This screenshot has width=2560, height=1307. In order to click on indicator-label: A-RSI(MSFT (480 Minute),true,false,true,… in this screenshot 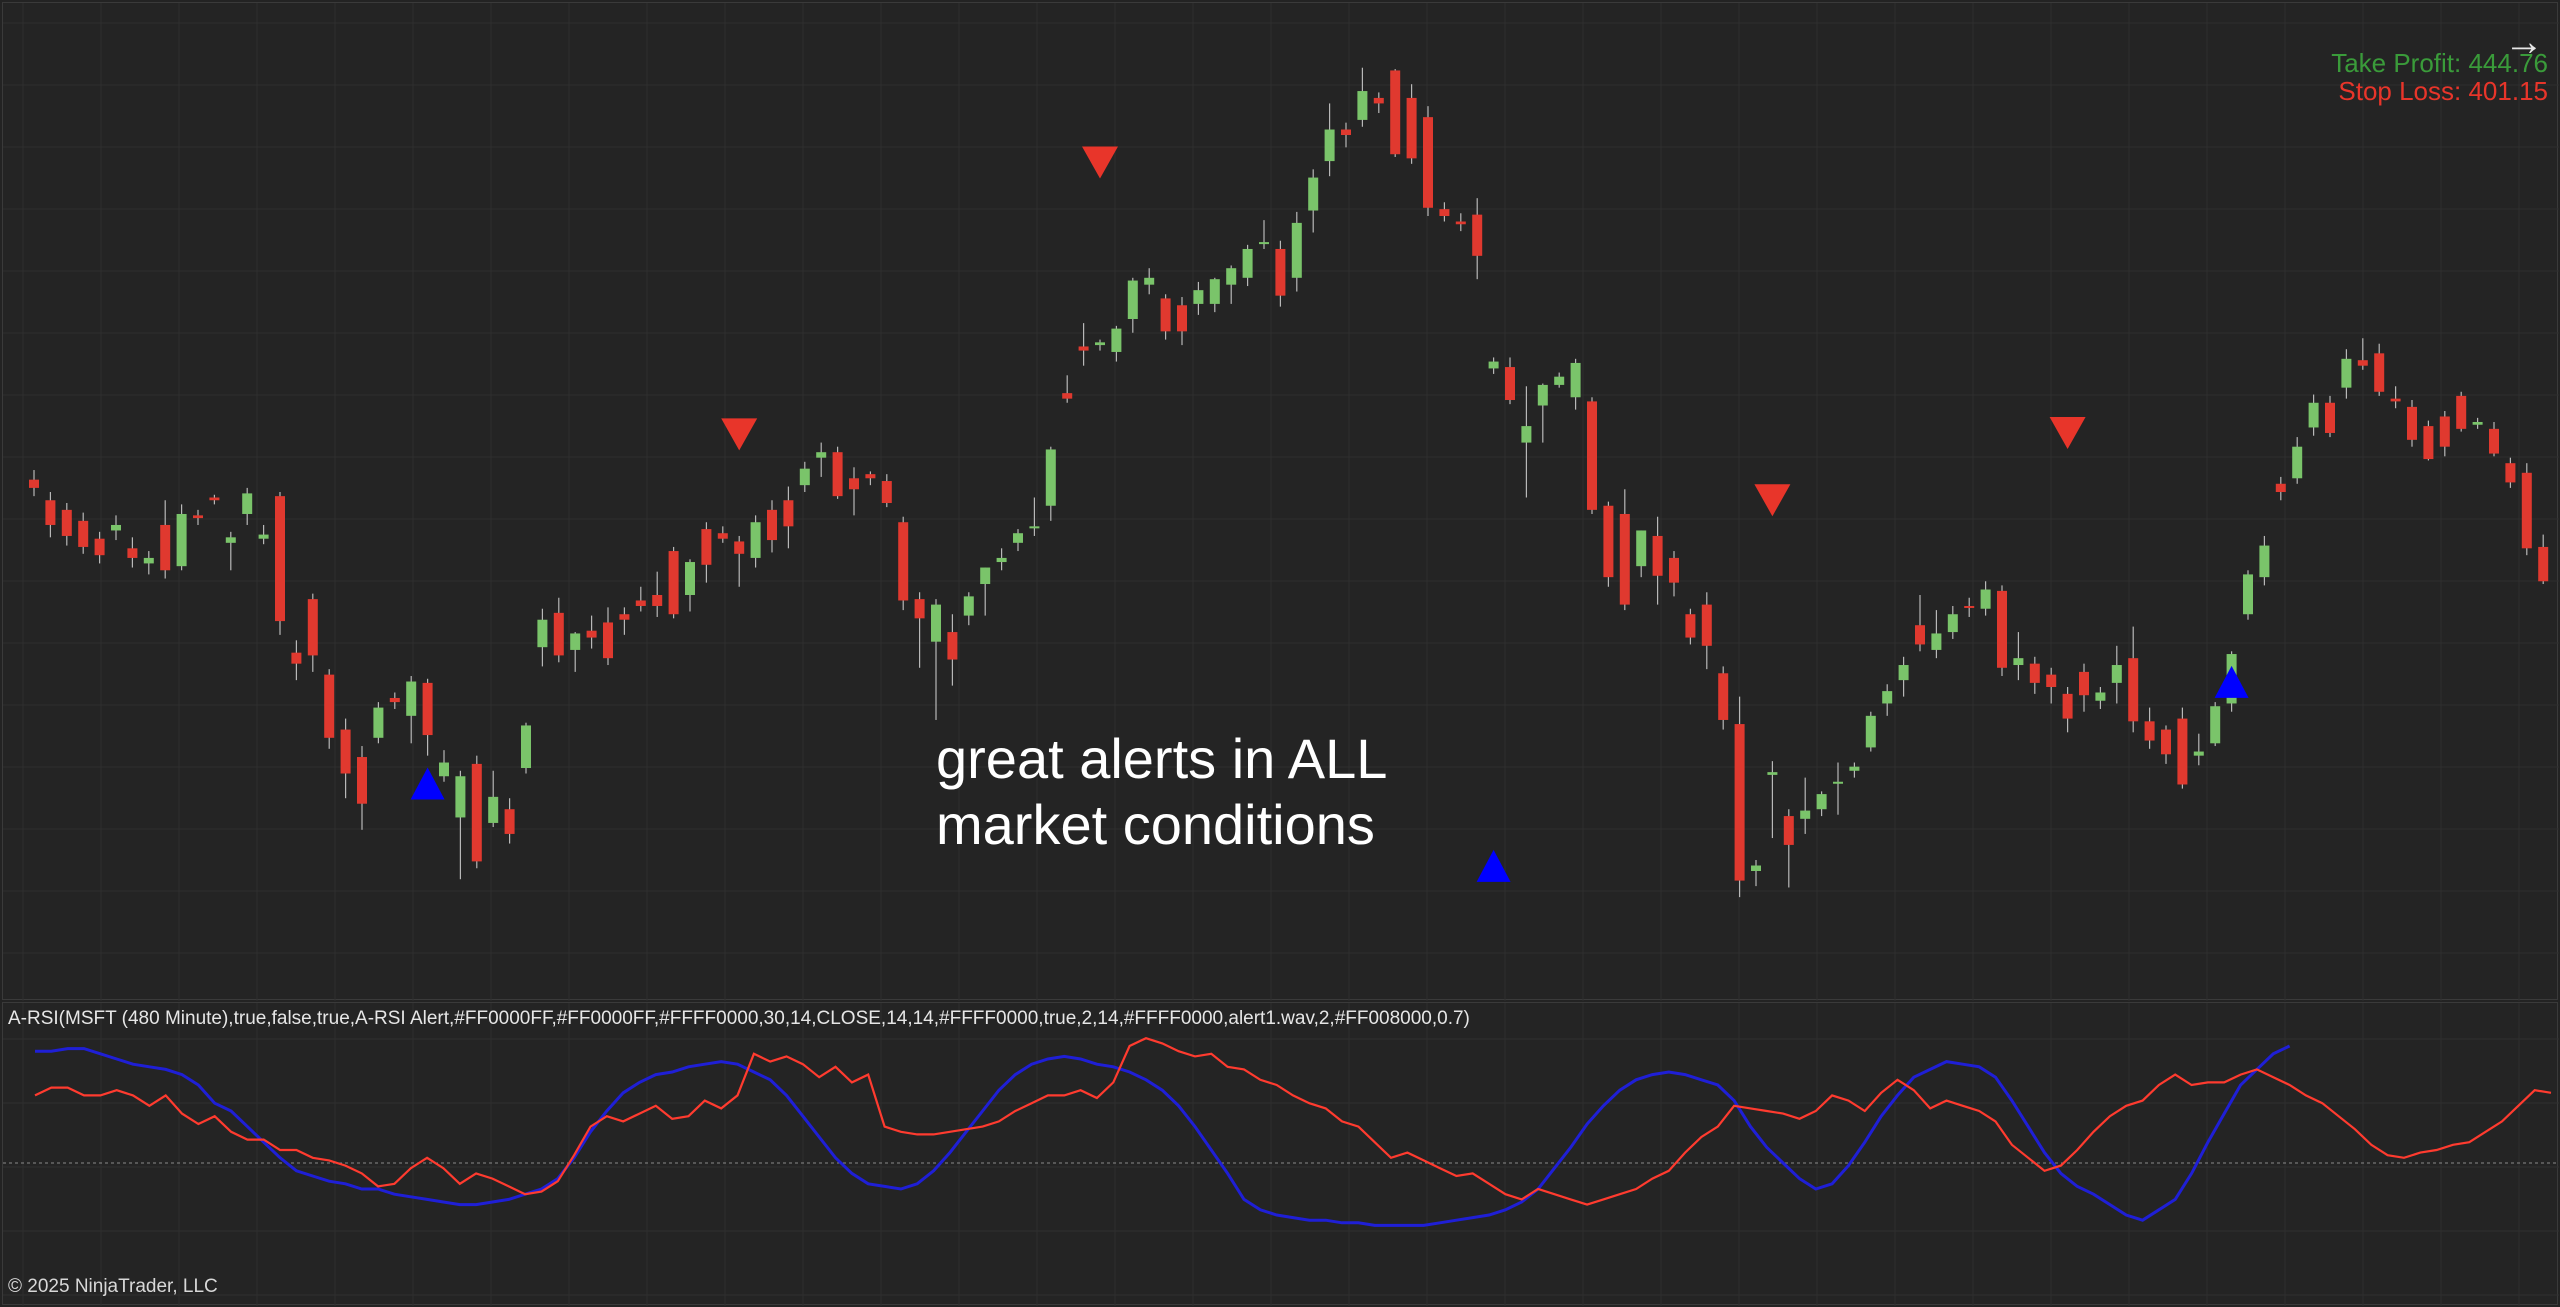, I will do `click(739, 1018)`.